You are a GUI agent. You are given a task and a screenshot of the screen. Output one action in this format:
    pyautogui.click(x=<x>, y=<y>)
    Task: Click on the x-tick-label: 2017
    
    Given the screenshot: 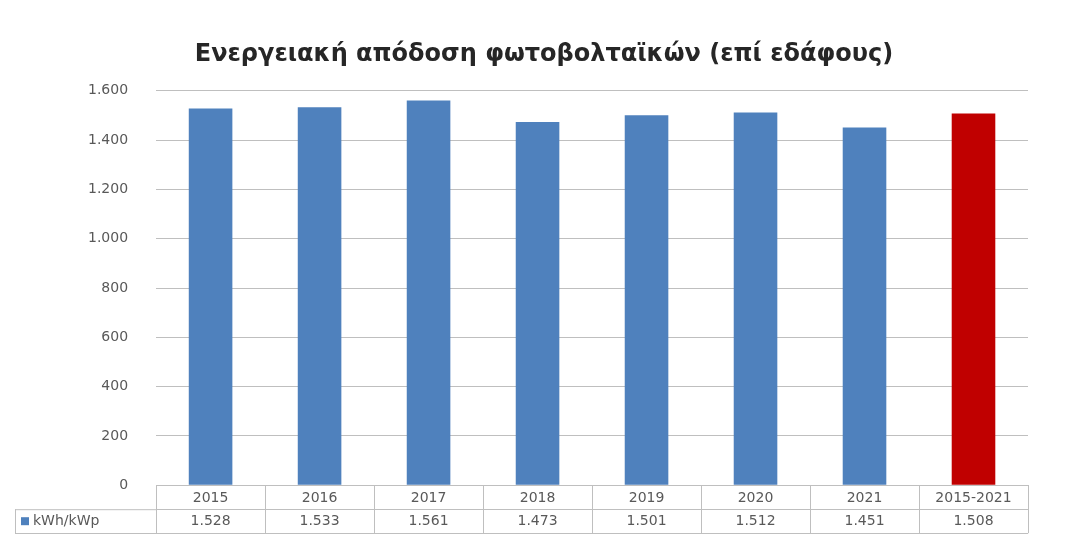 What is the action you would take?
    pyautogui.click(x=428, y=497)
    